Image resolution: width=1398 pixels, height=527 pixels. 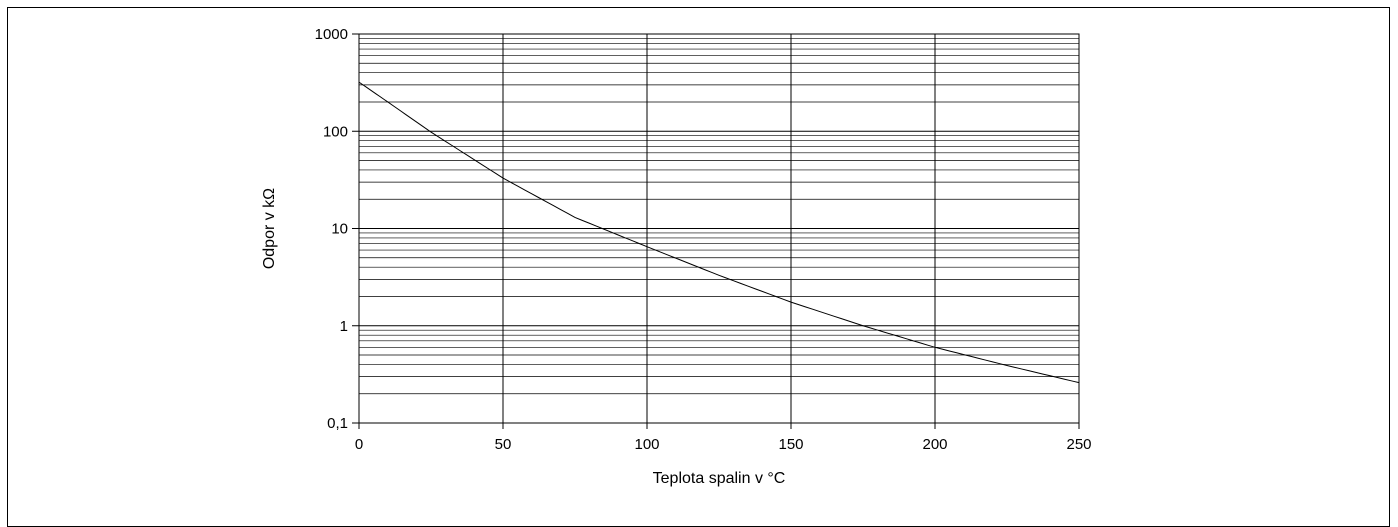 I want to click on y-tick-label: 1000, so click(x=331, y=34).